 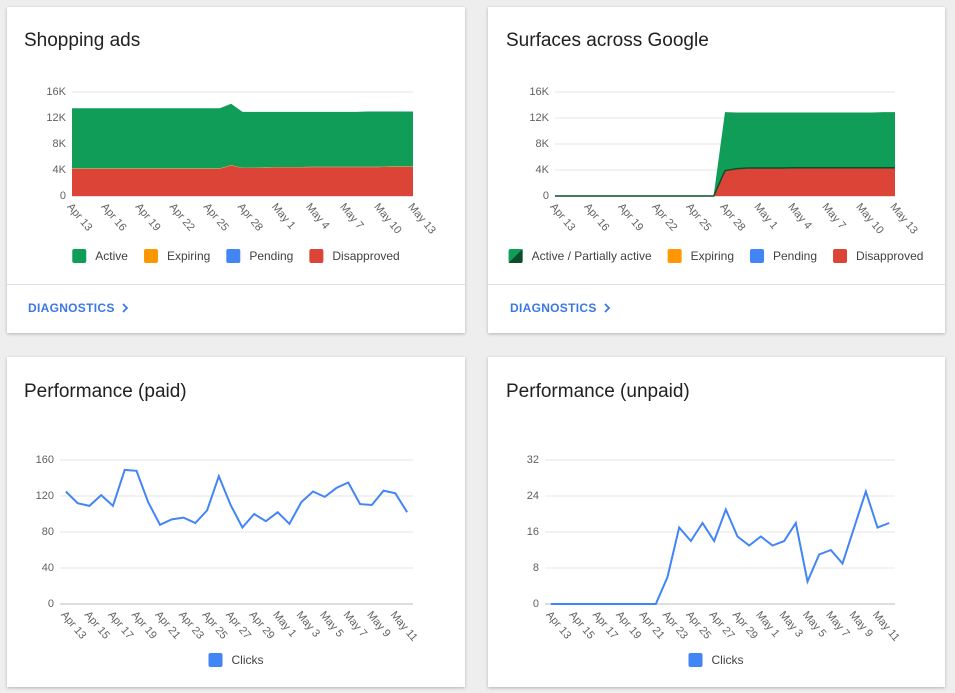 I want to click on y-tick-label: 32, so click(x=533, y=460).